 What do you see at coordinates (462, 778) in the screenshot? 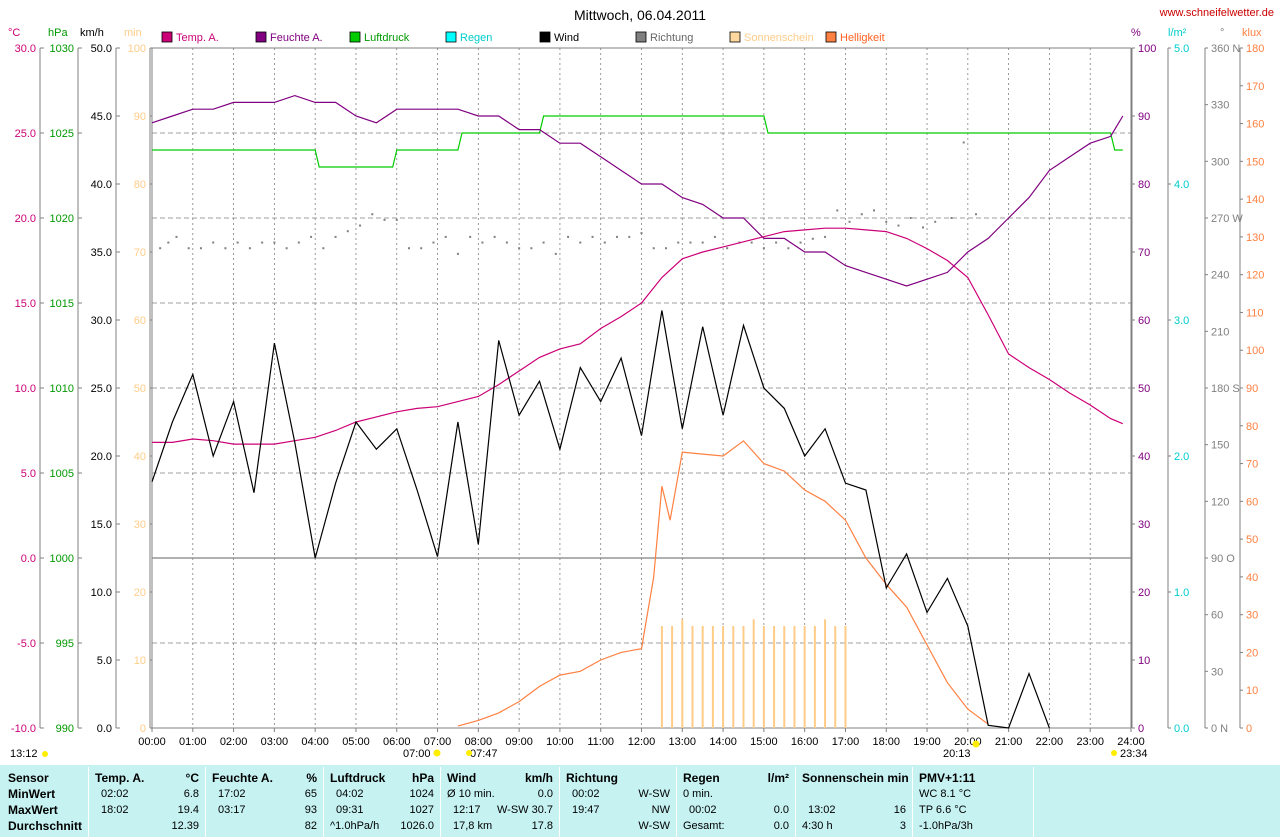
I see `wind-header: Wind` at bounding box center [462, 778].